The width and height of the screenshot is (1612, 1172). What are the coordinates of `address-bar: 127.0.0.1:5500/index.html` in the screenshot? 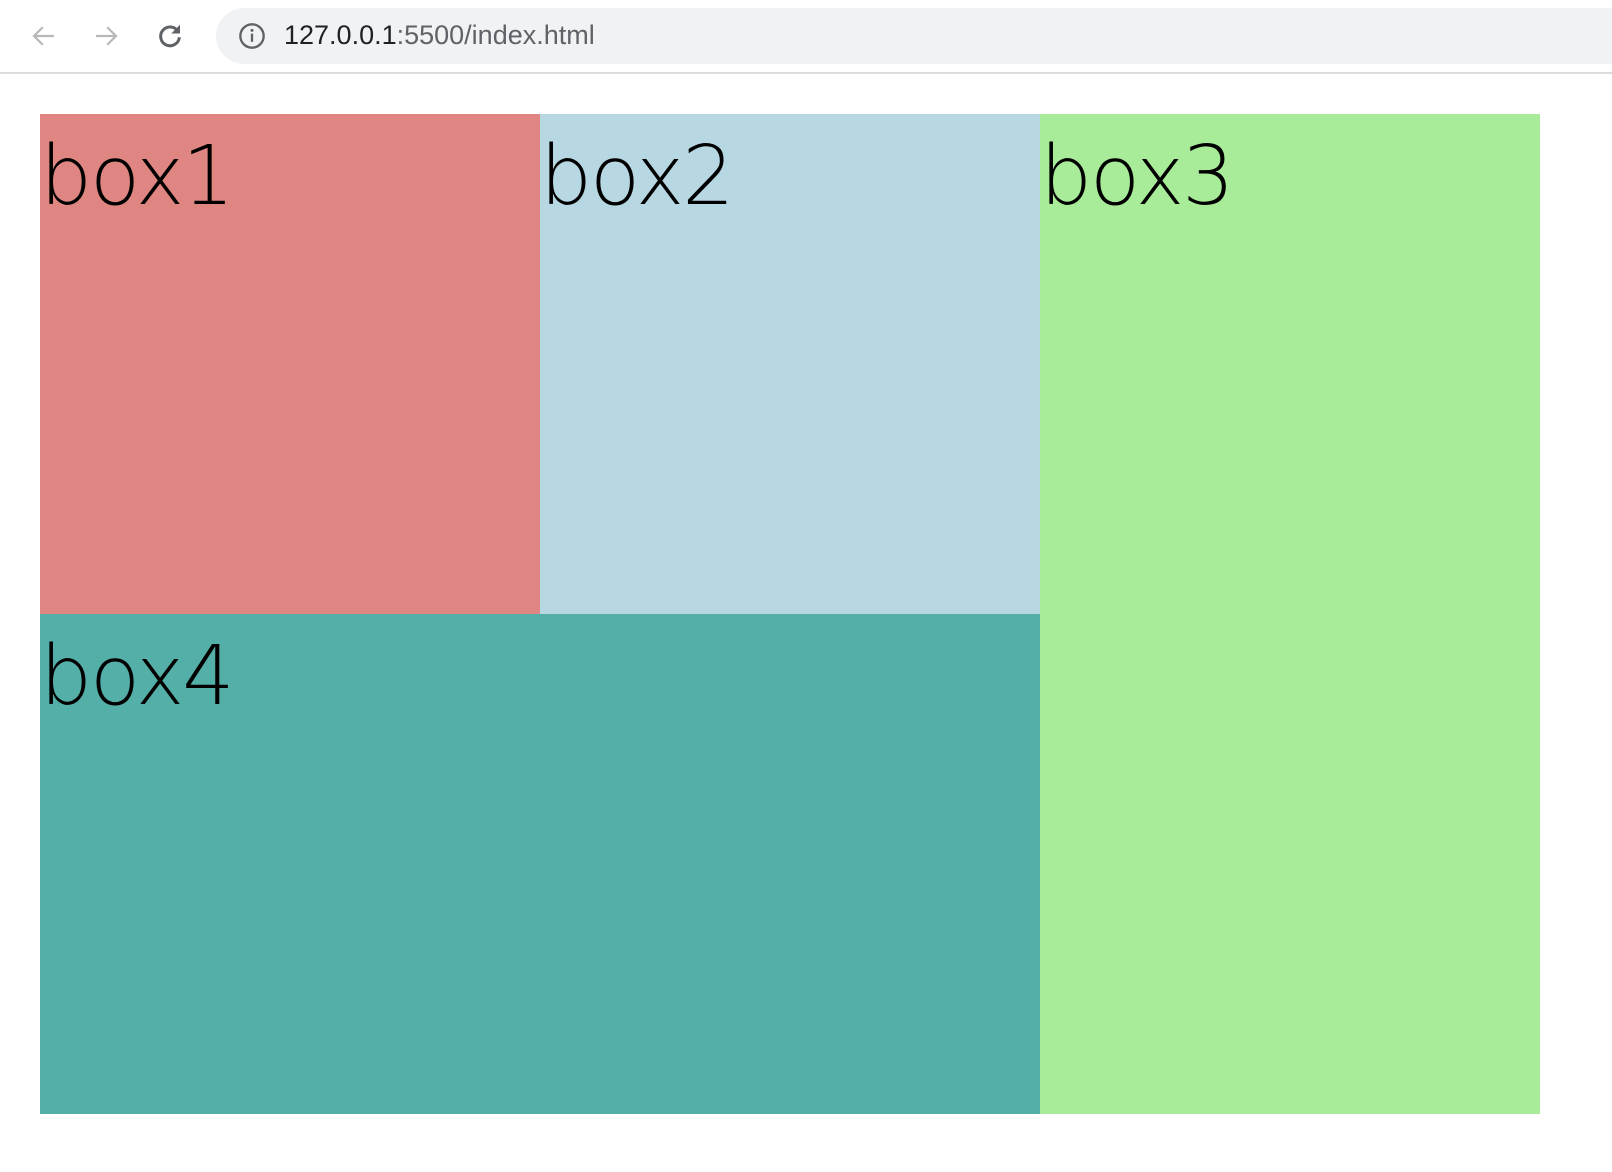 It's located at (914, 36).